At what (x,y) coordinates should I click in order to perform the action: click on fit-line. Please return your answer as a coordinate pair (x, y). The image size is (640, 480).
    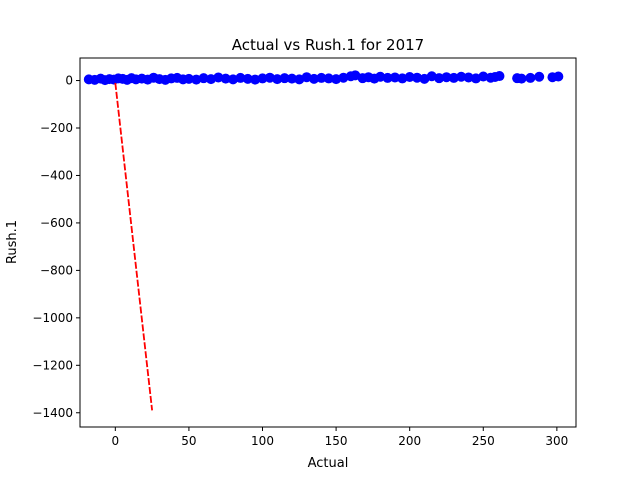
    Looking at the image, I should click on (134, 246).